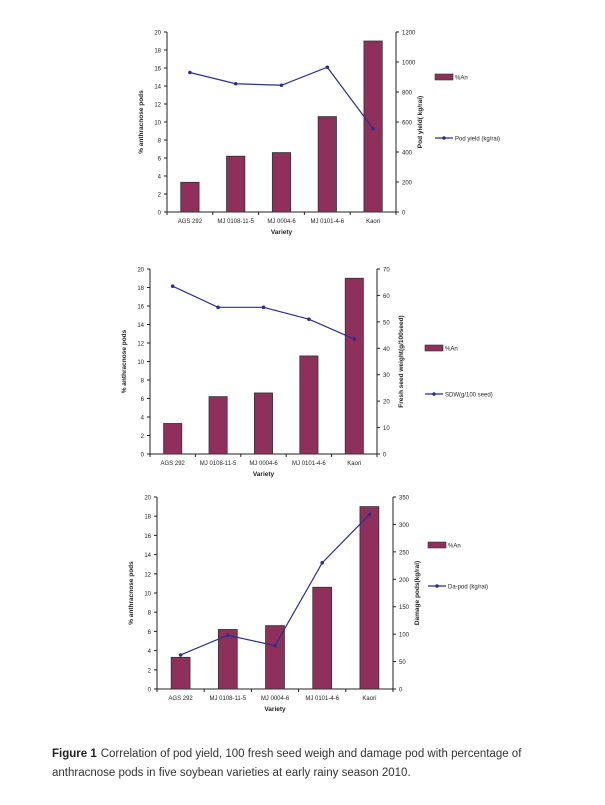 This screenshot has width=605, height=805. Describe the element at coordinates (401, 361) in the screenshot. I see `right-axis-title: Fresh seed weight(g/100seed)` at that location.